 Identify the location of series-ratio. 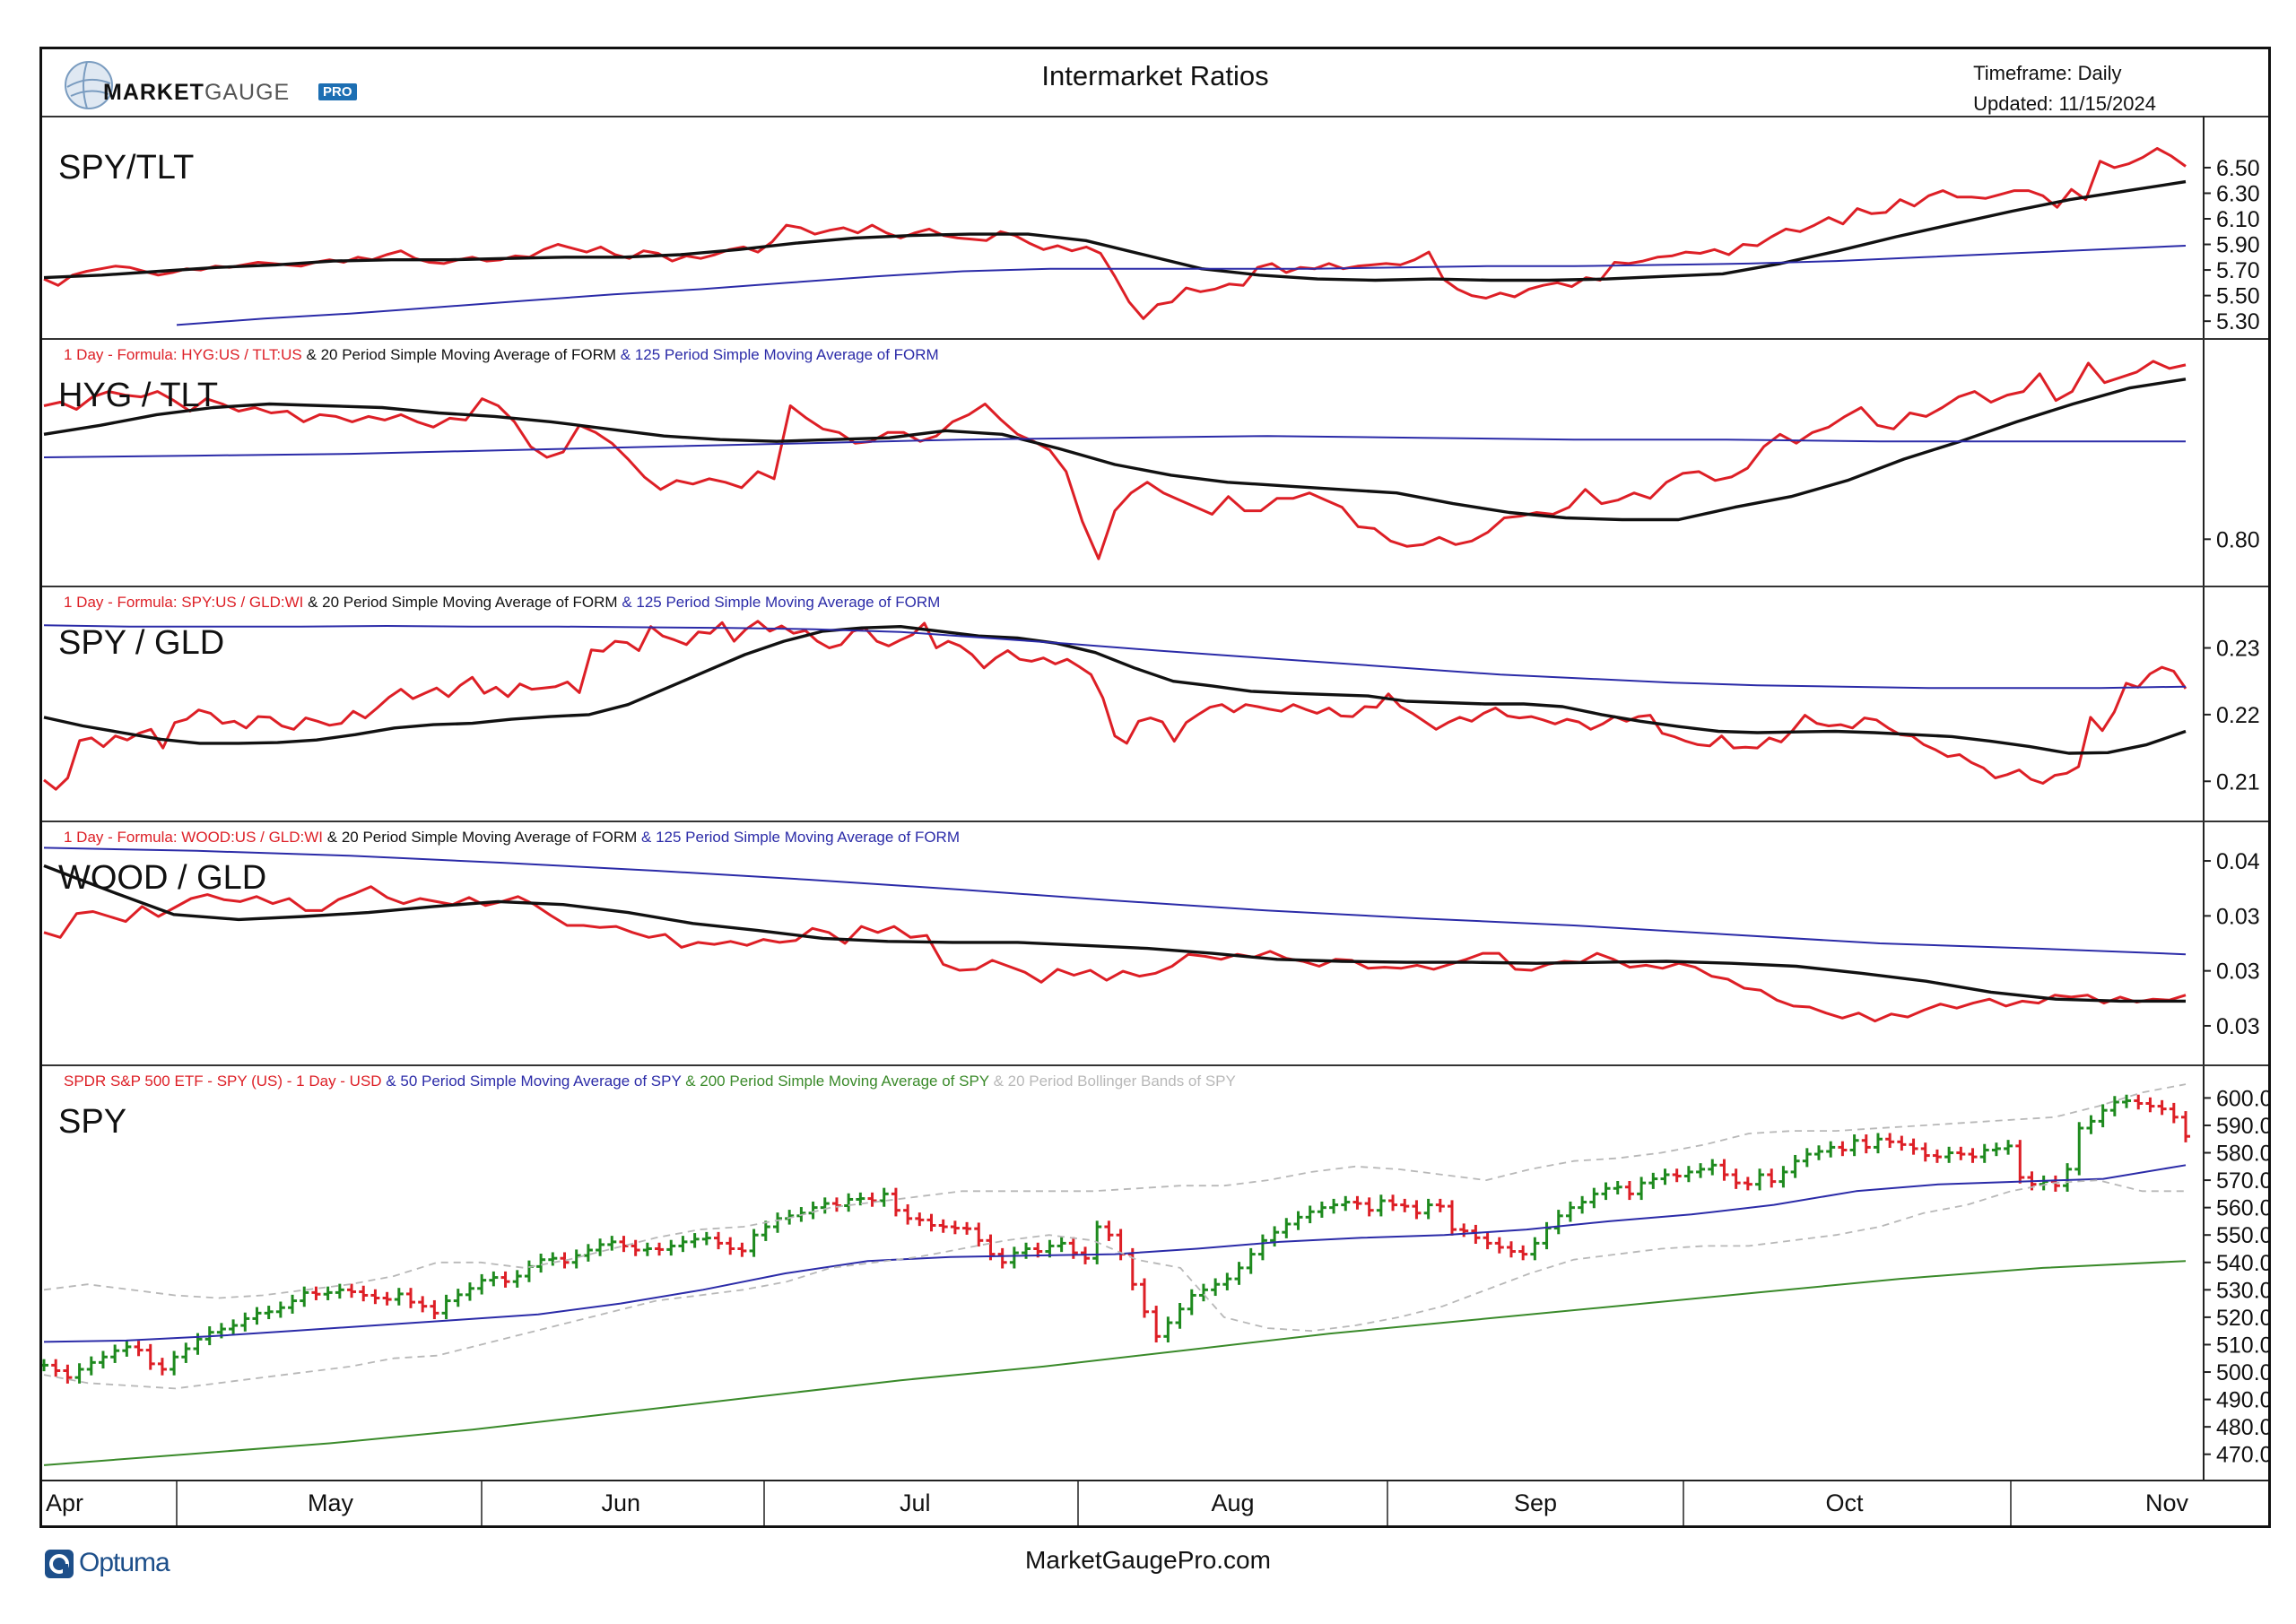
(1115, 954).